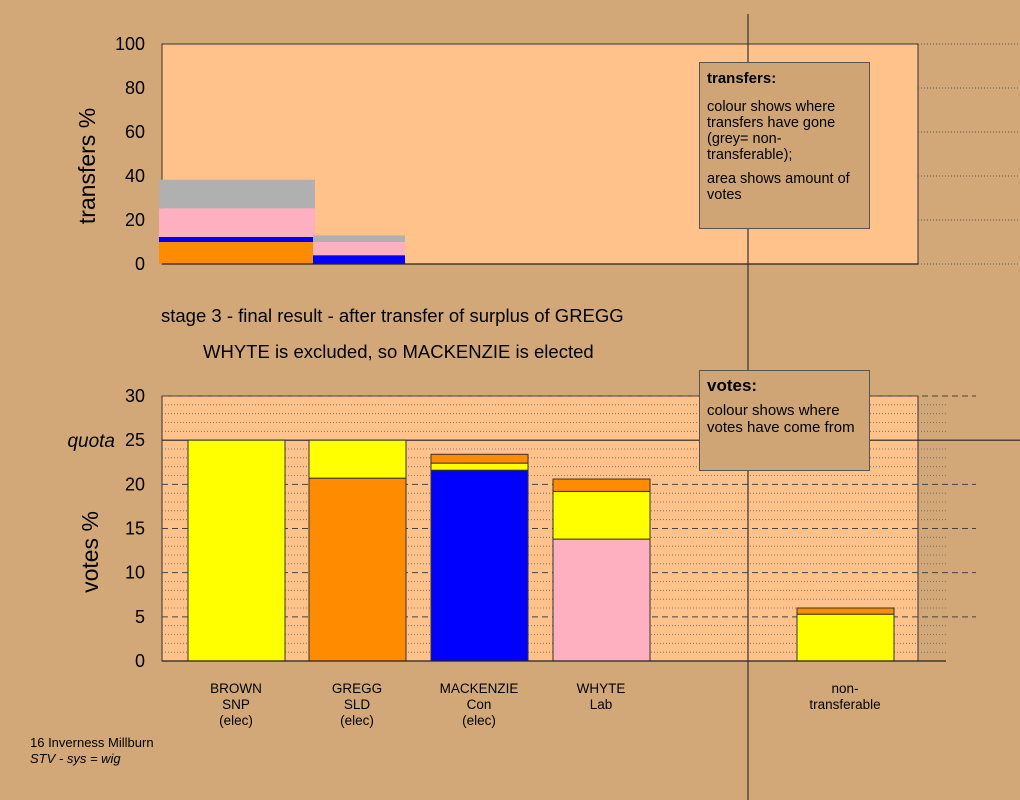 This screenshot has width=1020, height=800. Describe the element at coordinates (135, 573) in the screenshot. I see `votes-y-tick-label: 10` at that location.